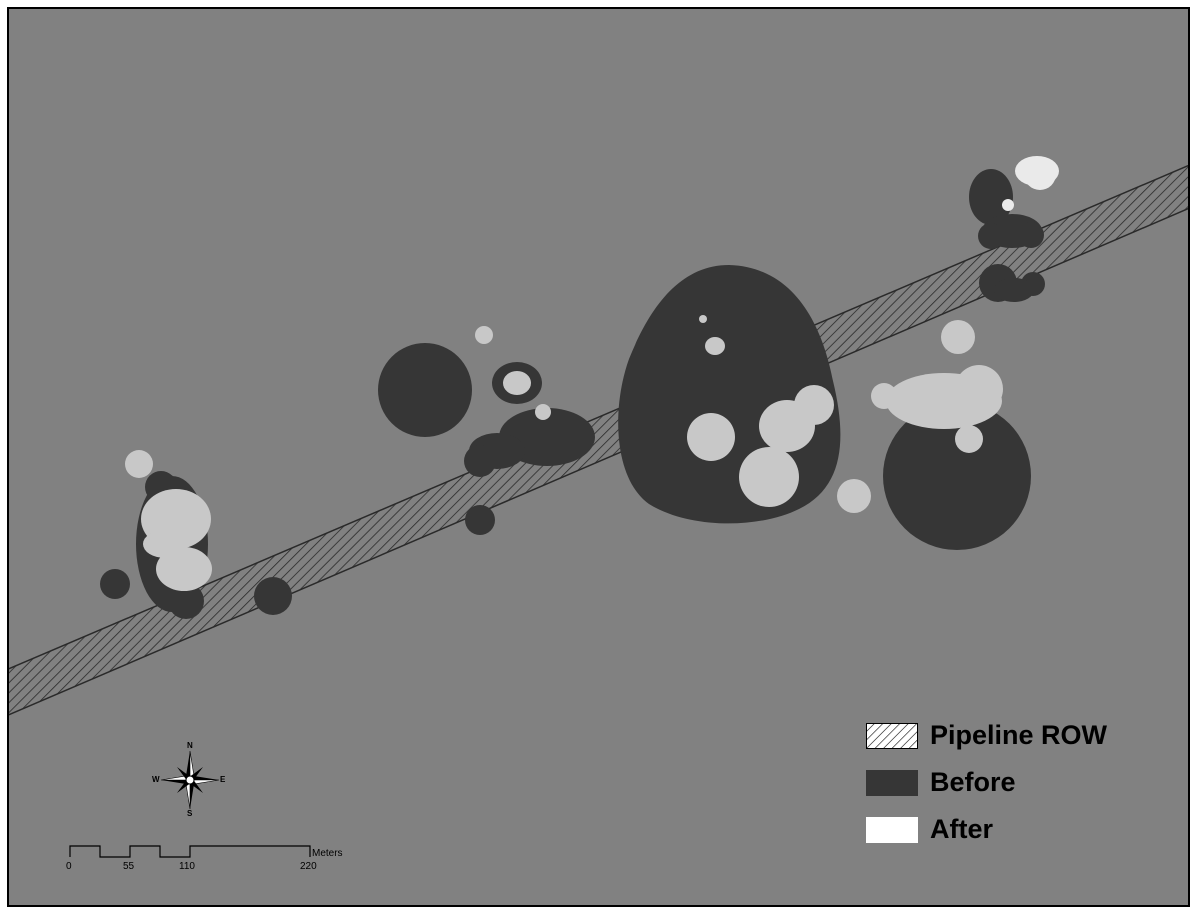 Image resolution: width=1190 pixels, height=911 pixels. What do you see at coordinates (892, 782) in the screenshot?
I see `legend-swatch-before` at bounding box center [892, 782].